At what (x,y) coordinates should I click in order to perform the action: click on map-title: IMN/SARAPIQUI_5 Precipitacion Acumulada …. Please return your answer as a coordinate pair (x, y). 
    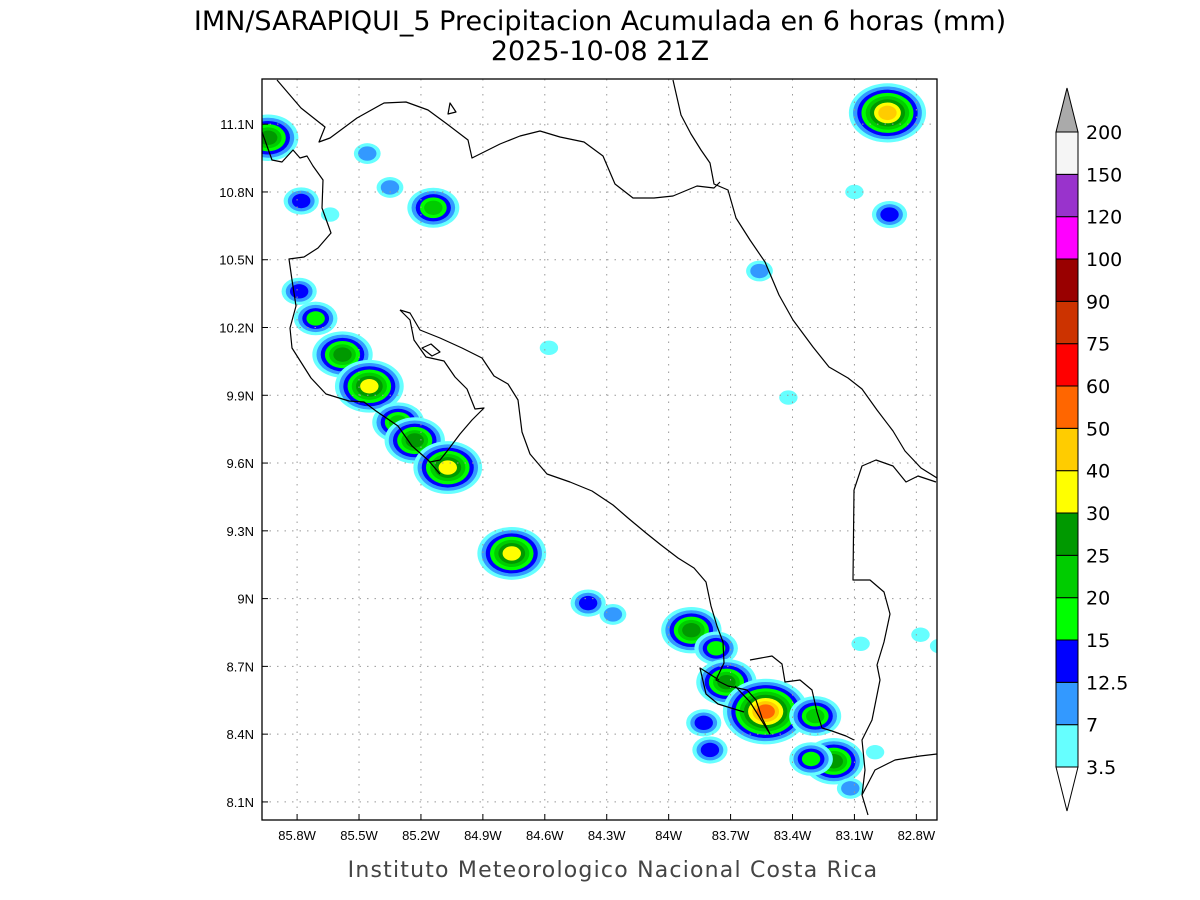
    Looking at the image, I should click on (600, 21).